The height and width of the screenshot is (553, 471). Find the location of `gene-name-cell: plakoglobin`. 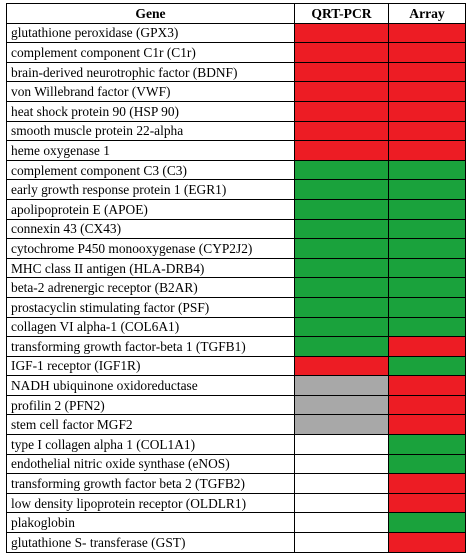

gene-name-cell: plakoglobin is located at coordinates (150, 523).